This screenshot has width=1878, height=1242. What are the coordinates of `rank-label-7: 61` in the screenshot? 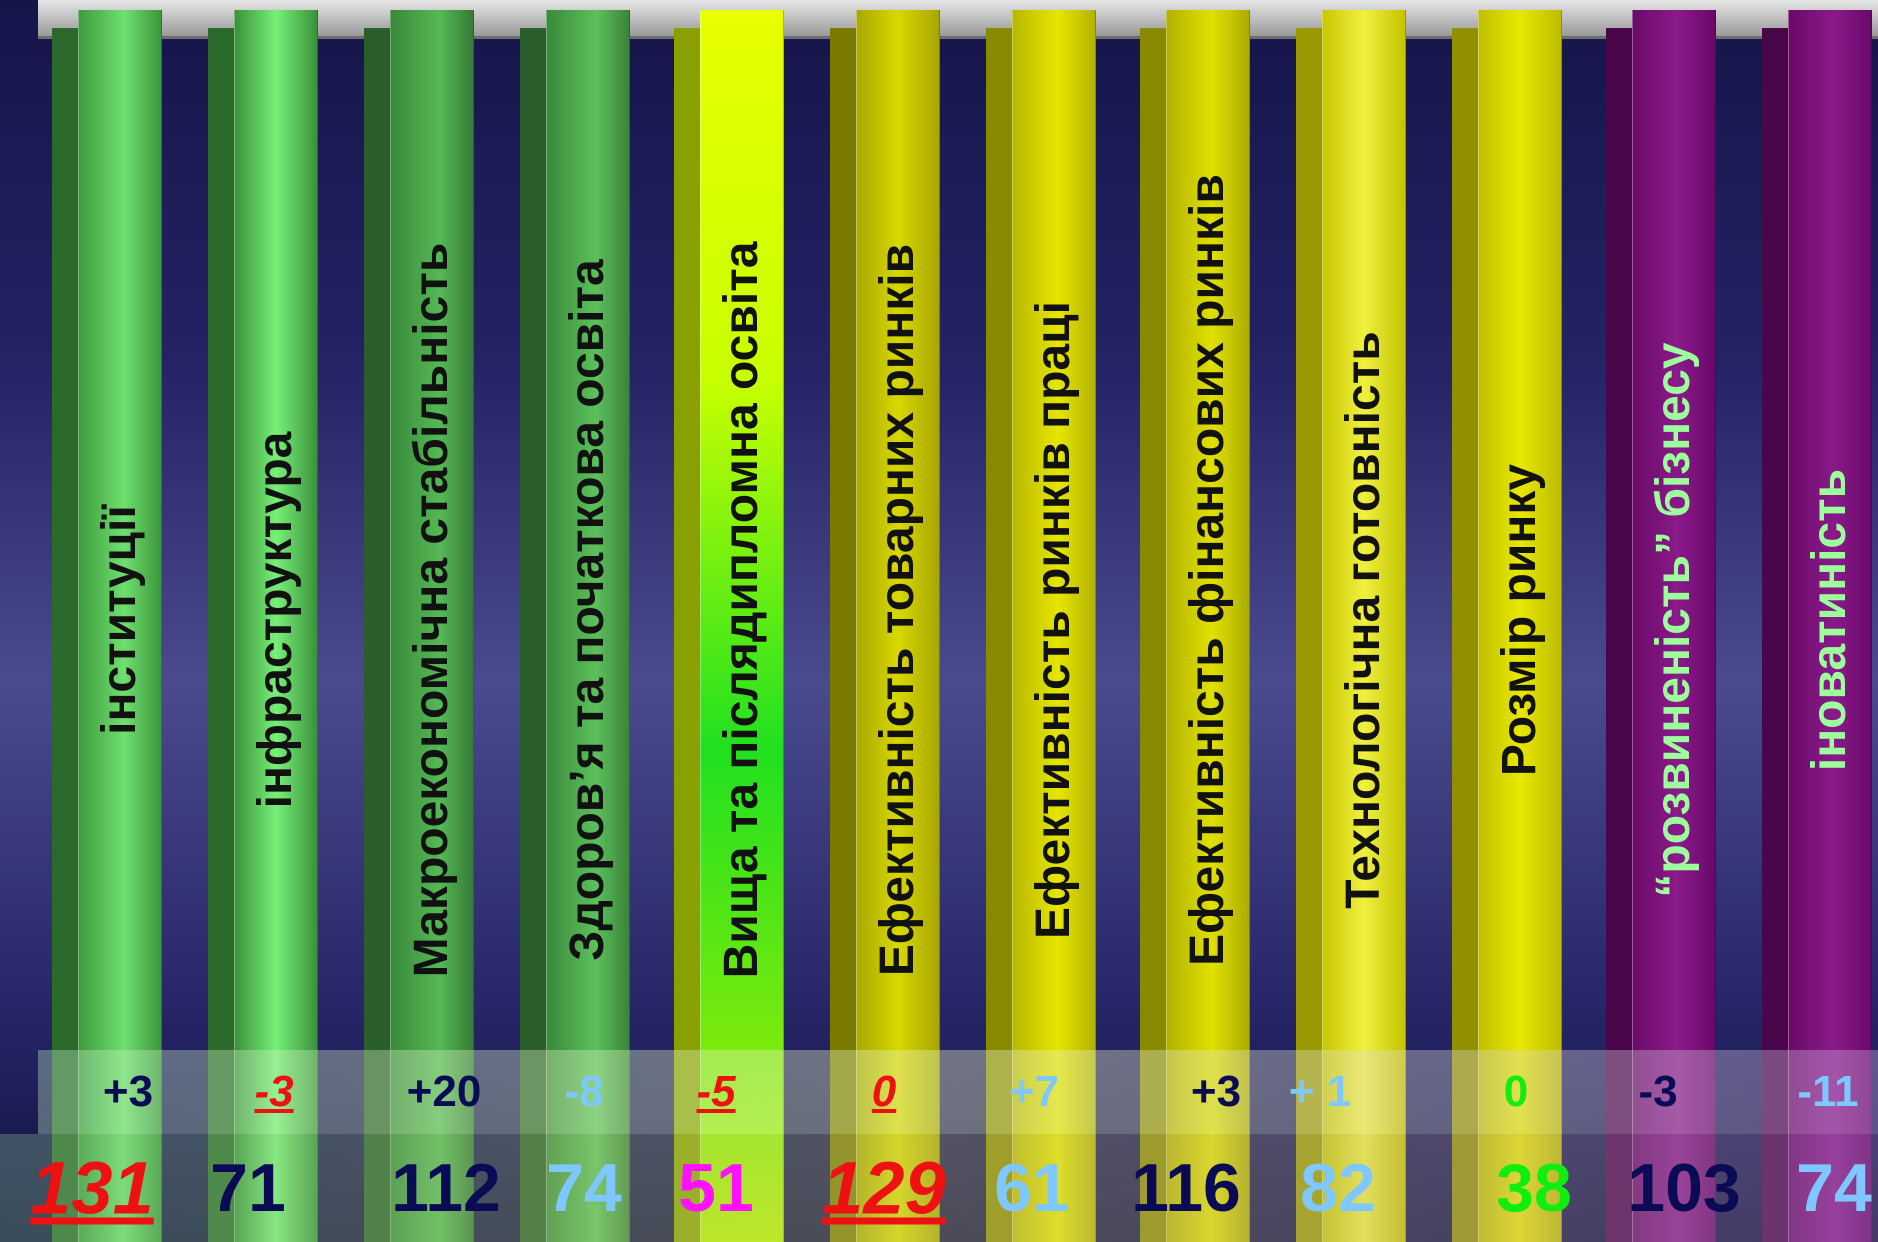 It's located at (1032, 1188).